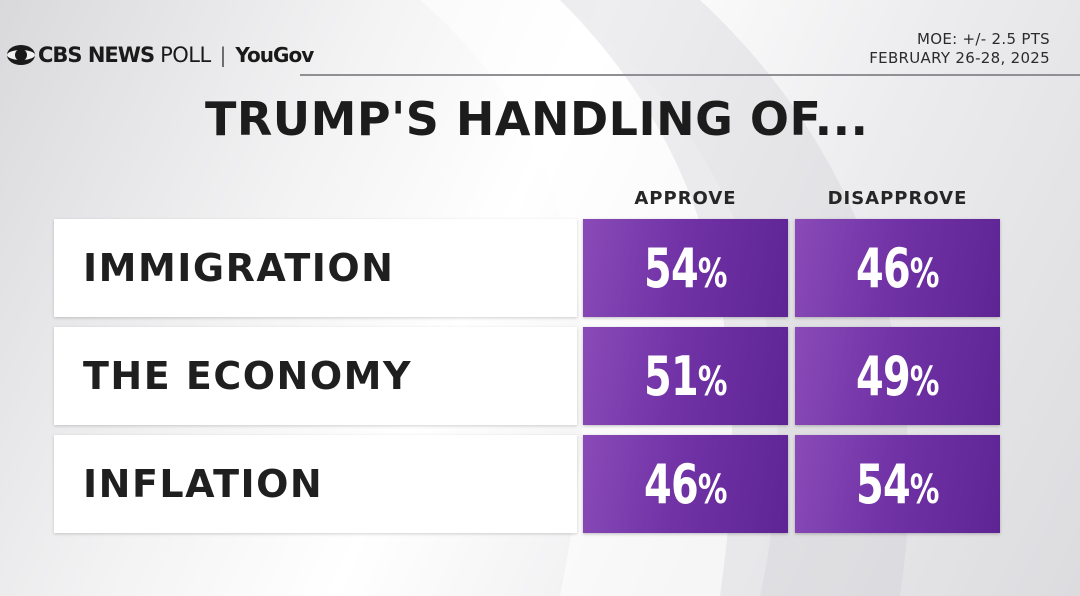  I want to click on disapprove-value-cell: 54%, so click(897, 484).